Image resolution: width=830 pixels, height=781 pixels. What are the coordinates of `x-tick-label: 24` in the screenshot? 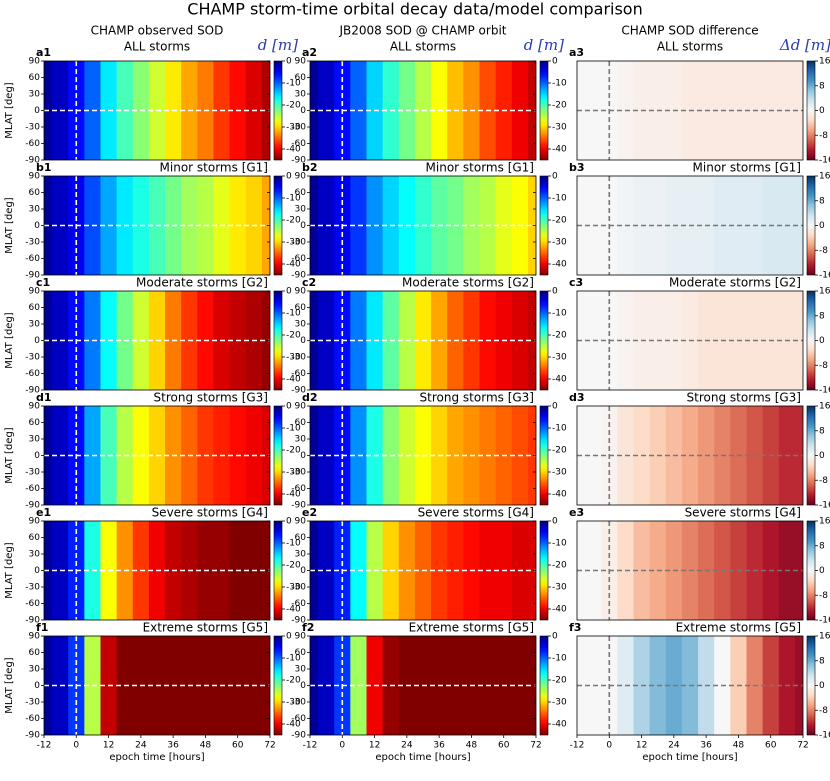 It's located at (141, 746).